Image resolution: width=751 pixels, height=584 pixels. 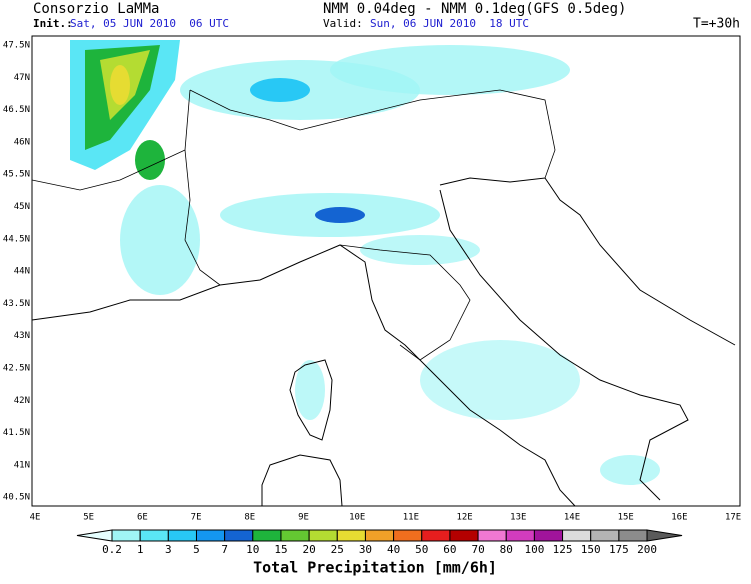 What do you see at coordinates (357, 518) in the screenshot?
I see `lon-label: 10E` at bounding box center [357, 518].